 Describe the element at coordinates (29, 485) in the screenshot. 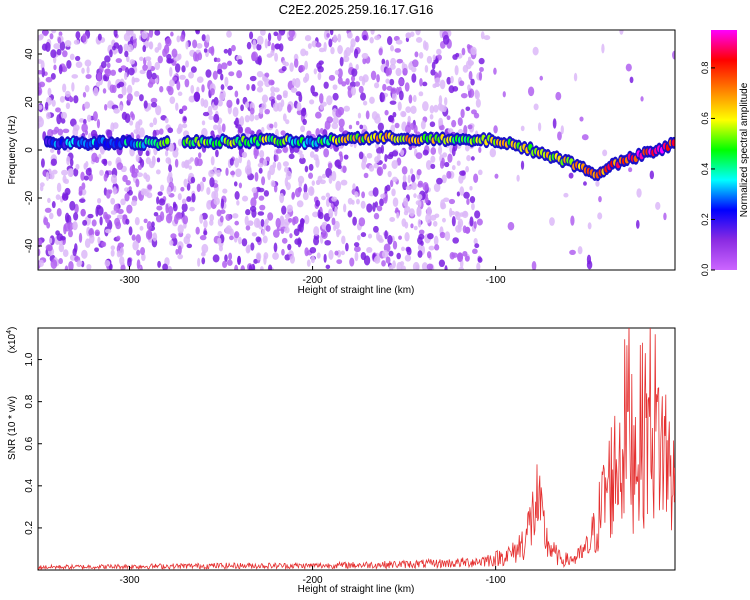

I see `y-tick-label: 0.4` at that location.